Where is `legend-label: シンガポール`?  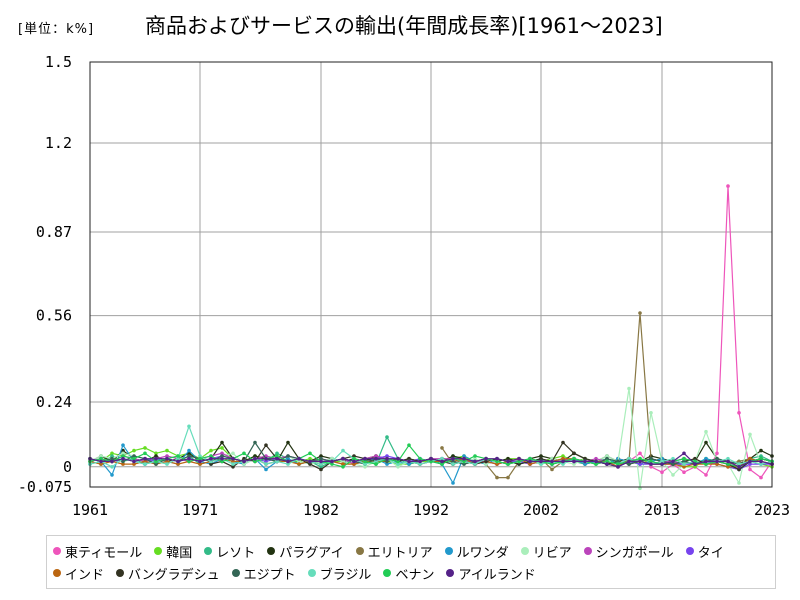
legend-label: シンガポール is located at coordinates (634, 553).